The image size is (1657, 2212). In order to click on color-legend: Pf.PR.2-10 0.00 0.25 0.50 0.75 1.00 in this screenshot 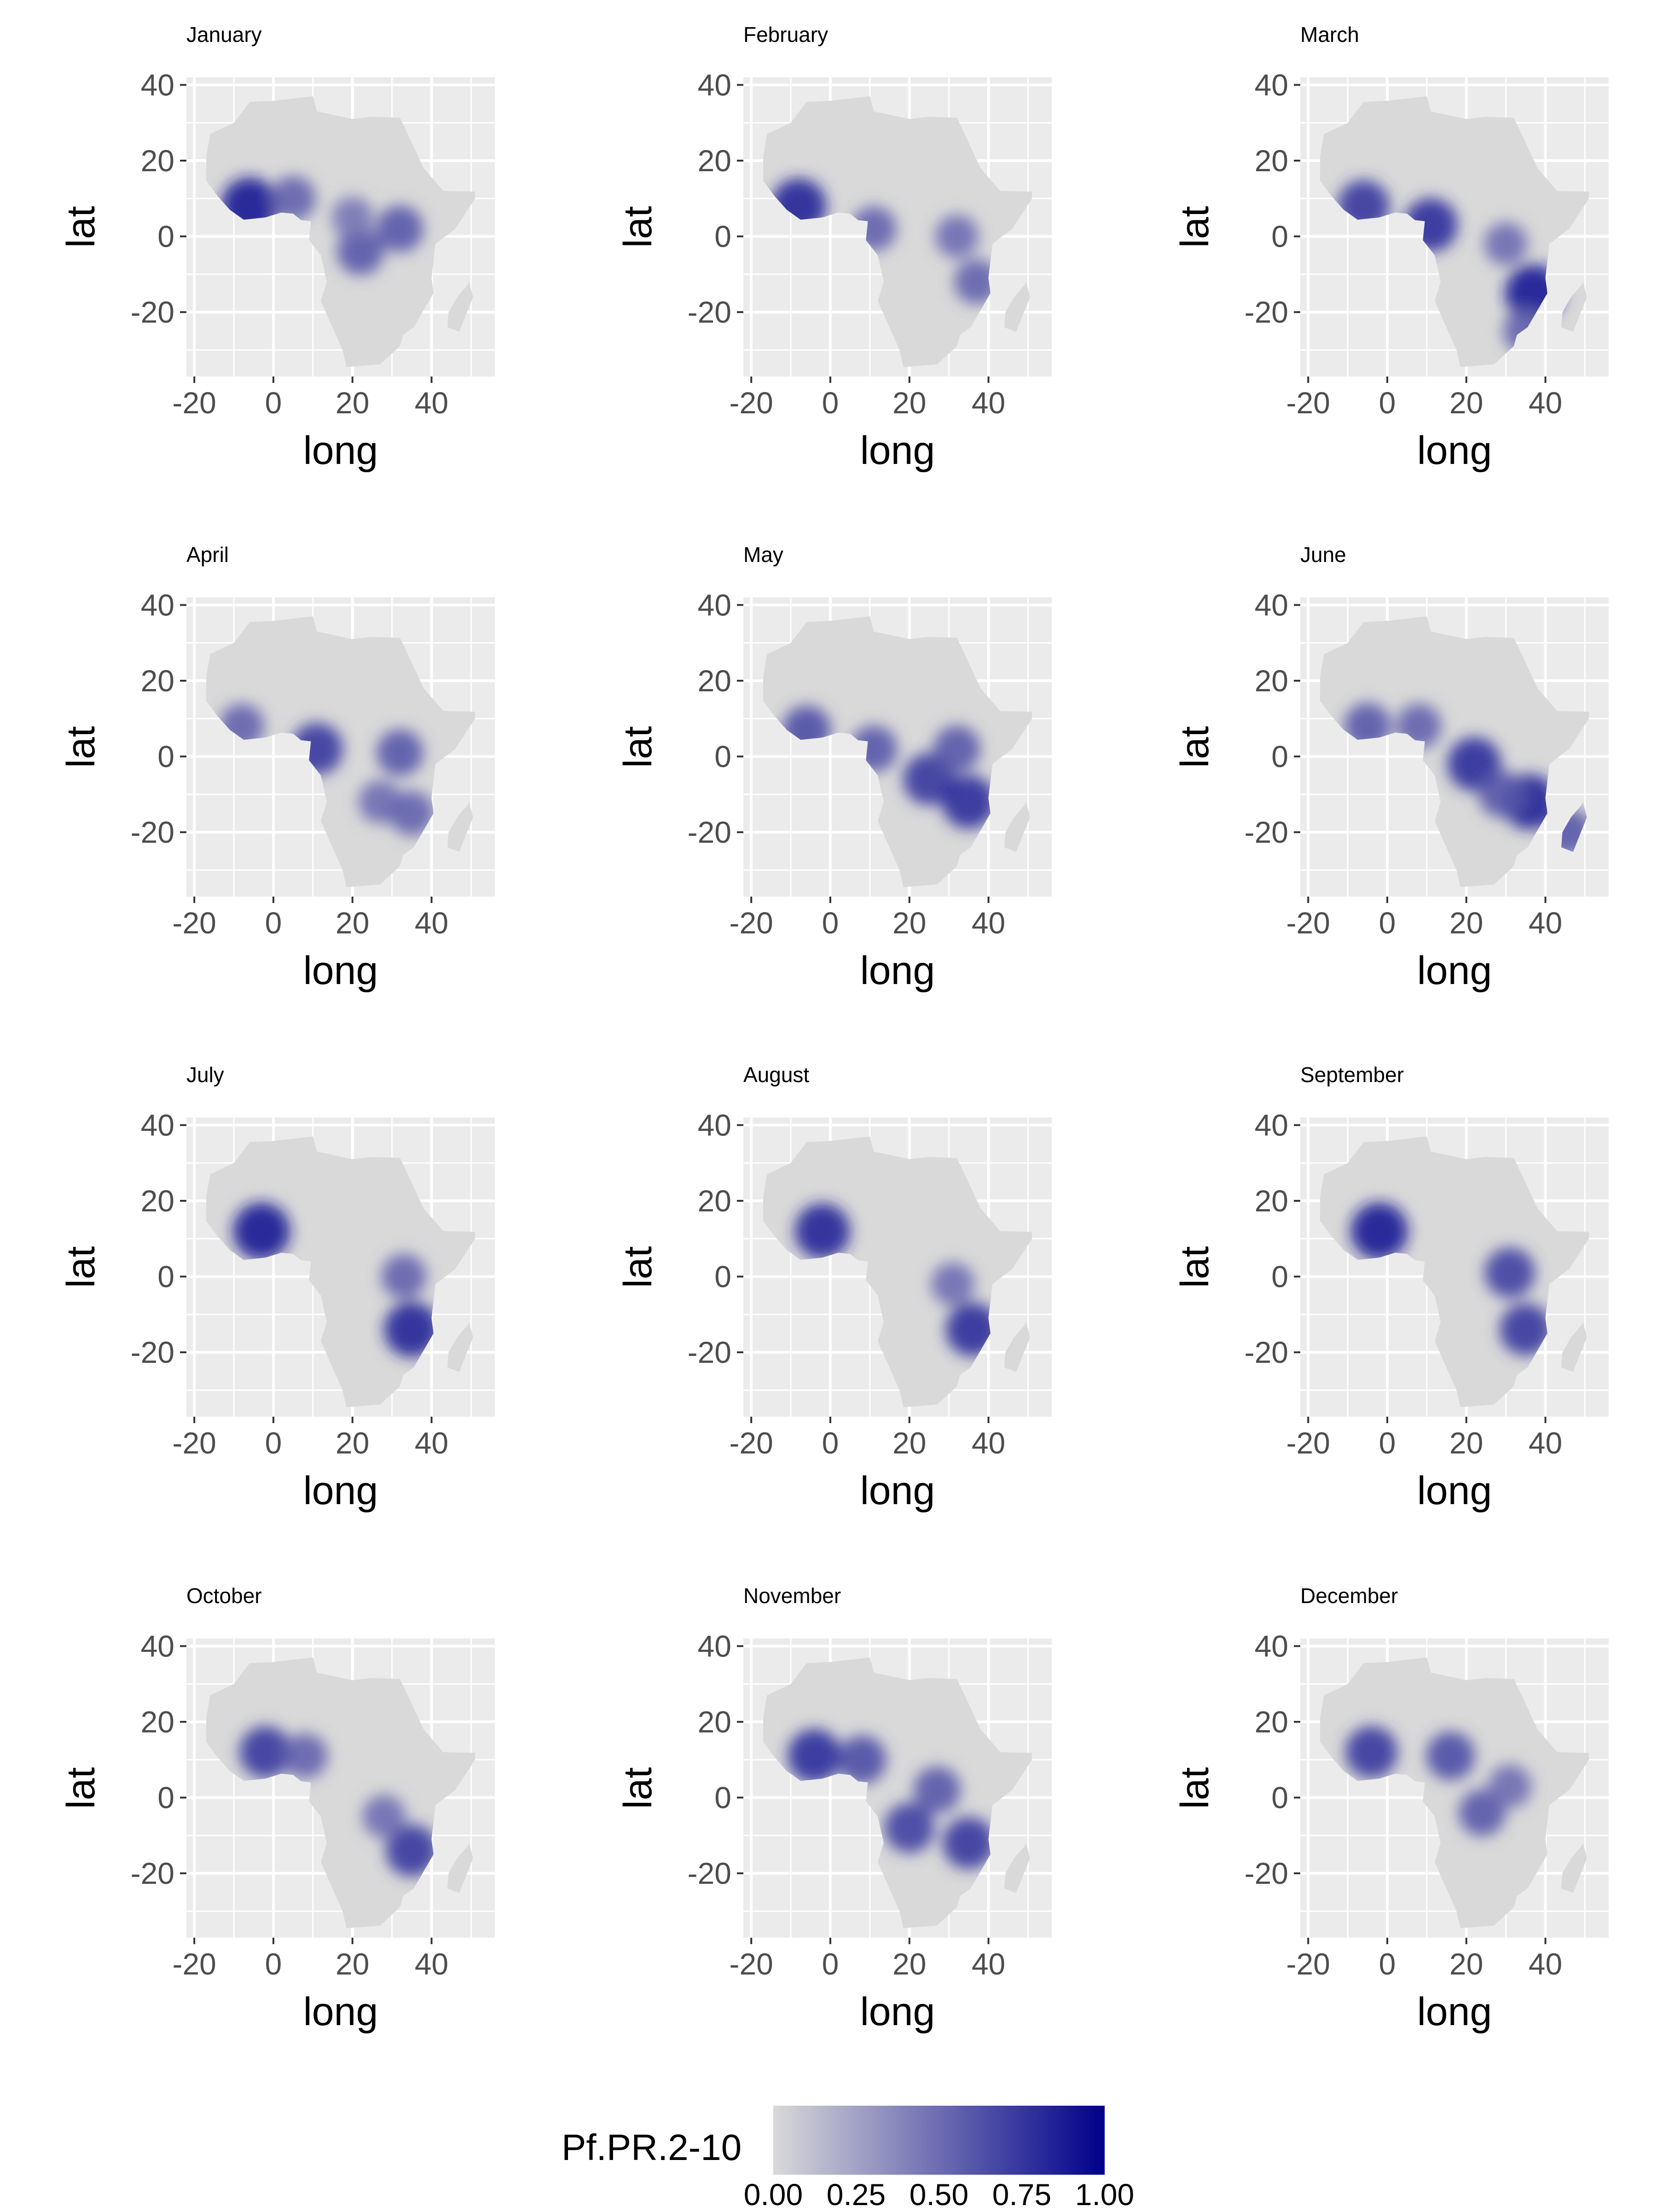, I will do `click(865, 2148)`.